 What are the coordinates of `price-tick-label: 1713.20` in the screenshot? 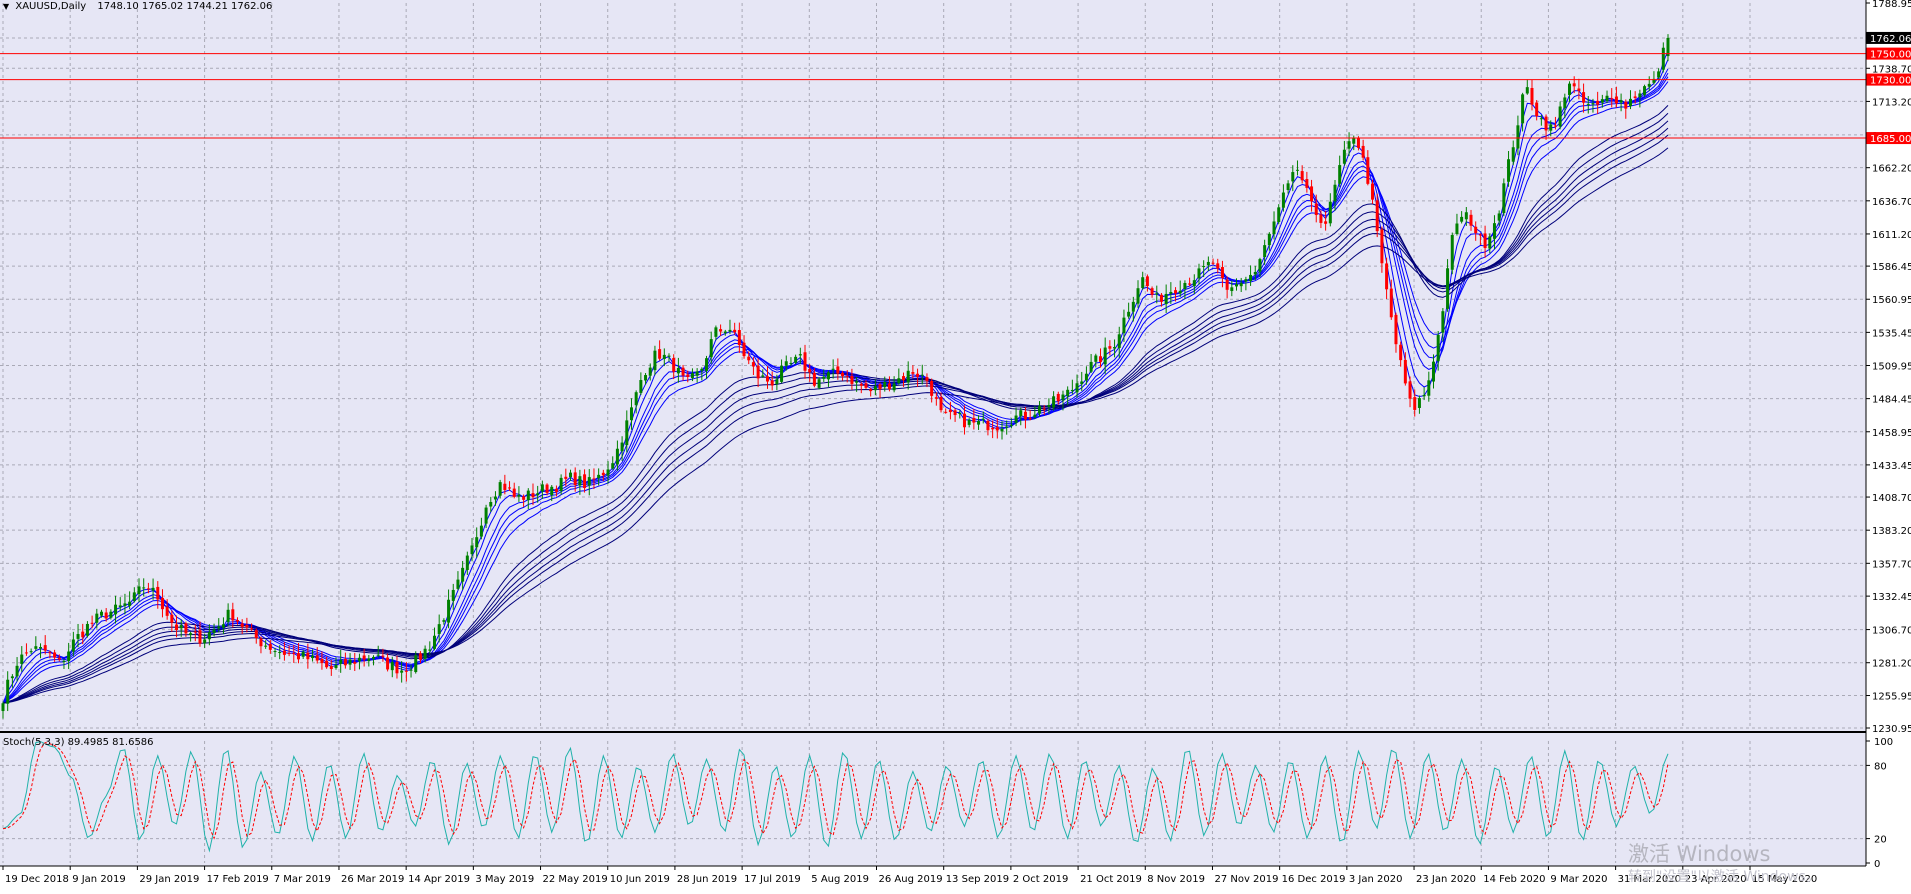 It's located at (1891, 102).